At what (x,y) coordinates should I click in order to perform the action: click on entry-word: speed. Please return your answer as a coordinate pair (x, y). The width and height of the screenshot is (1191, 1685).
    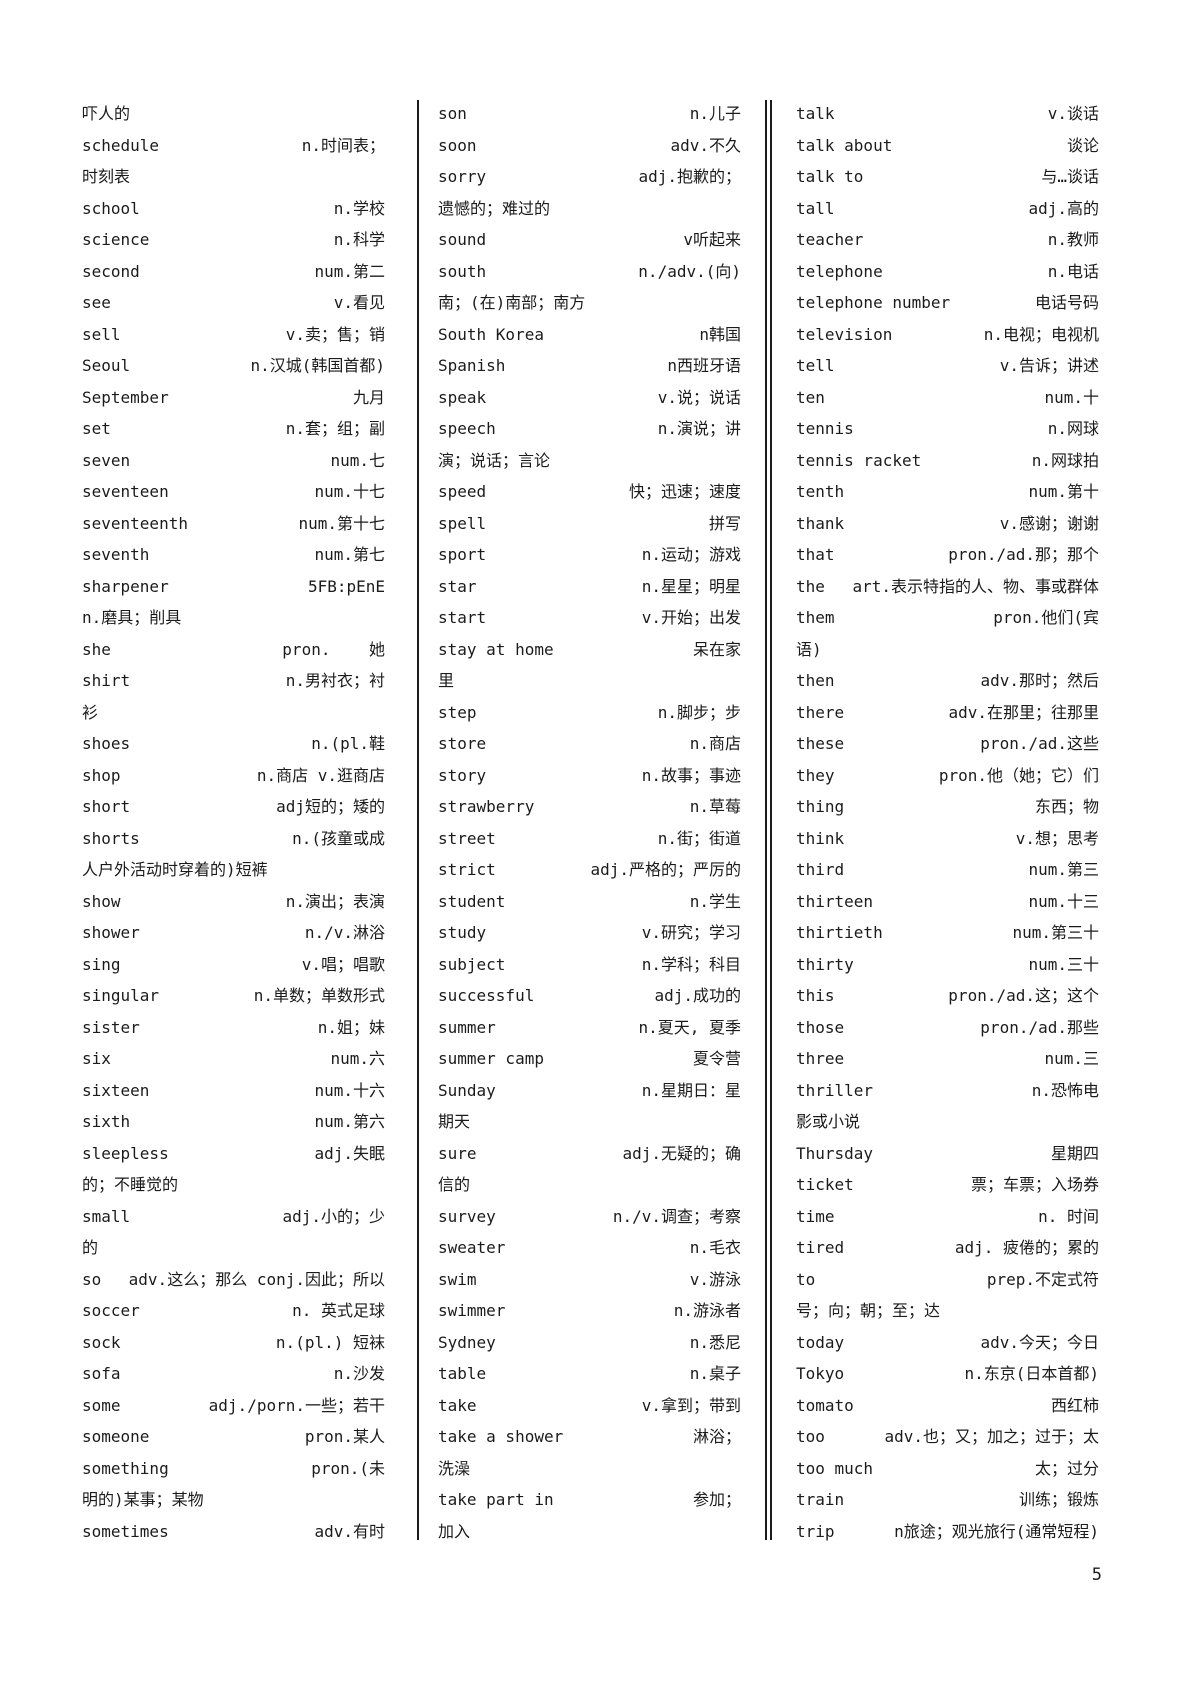
    Looking at the image, I should click on (462, 491).